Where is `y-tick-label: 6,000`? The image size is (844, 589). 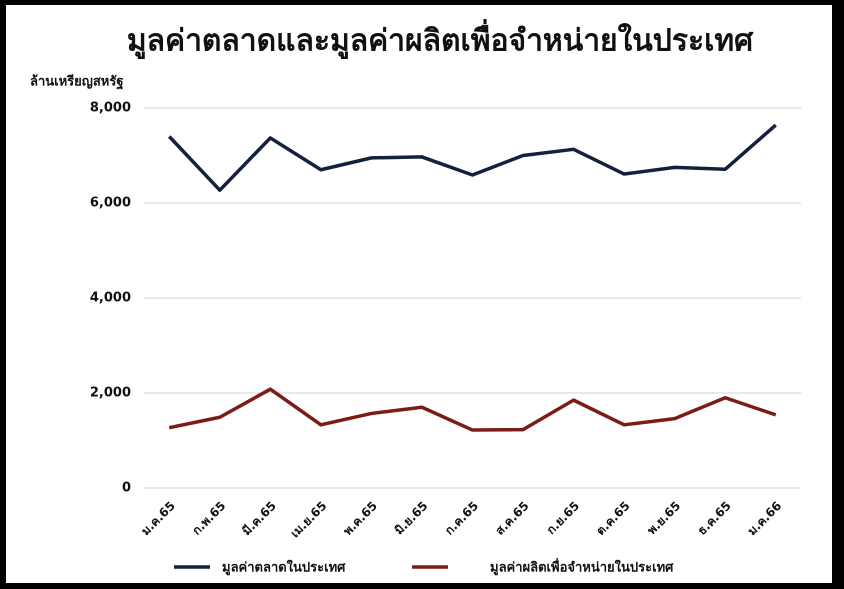
y-tick-label: 6,000 is located at coordinates (110, 203).